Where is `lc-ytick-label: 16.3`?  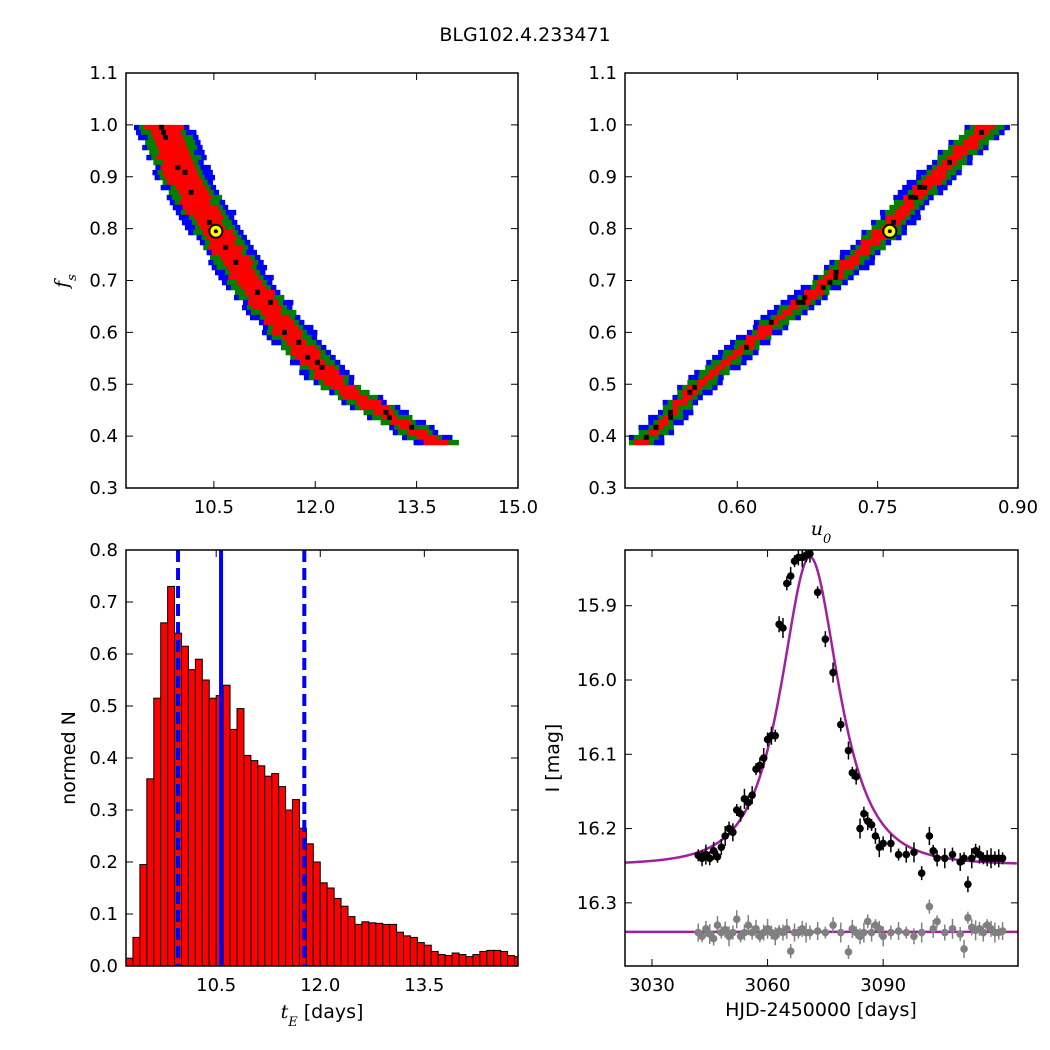
lc-ytick-label: 16.3 is located at coordinates (597, 903).